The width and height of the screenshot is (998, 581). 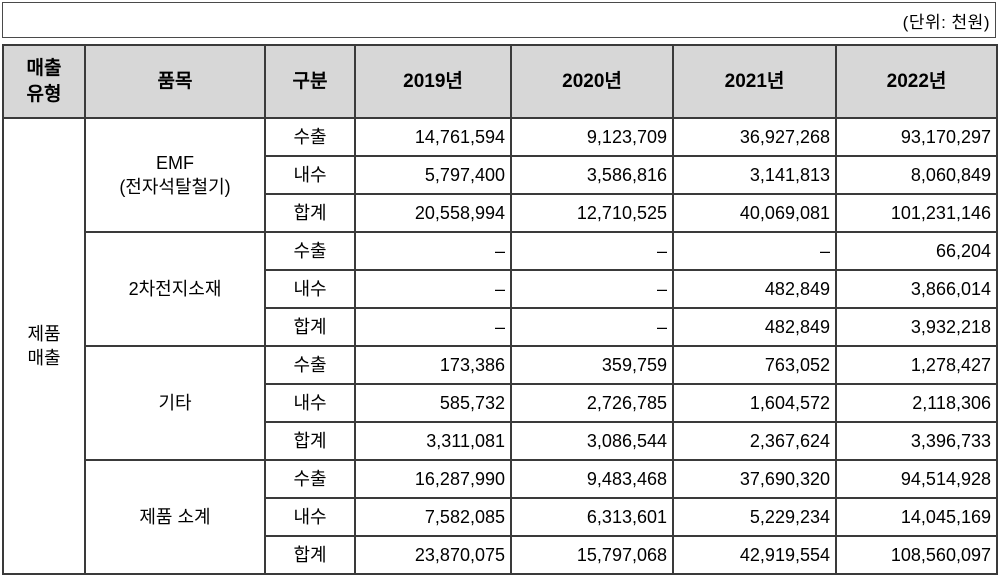 I want to click on value-cell: 2,367,624, so click(x=754, y=441).